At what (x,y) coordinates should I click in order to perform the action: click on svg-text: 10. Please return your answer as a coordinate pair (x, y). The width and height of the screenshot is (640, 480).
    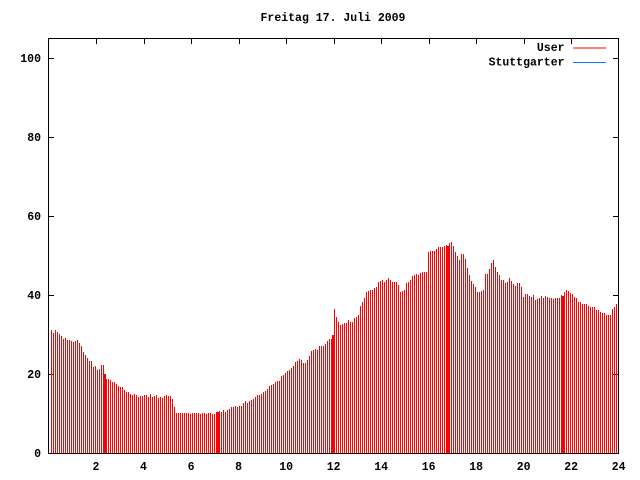
    Looking at the image, I should click on (286, 467).